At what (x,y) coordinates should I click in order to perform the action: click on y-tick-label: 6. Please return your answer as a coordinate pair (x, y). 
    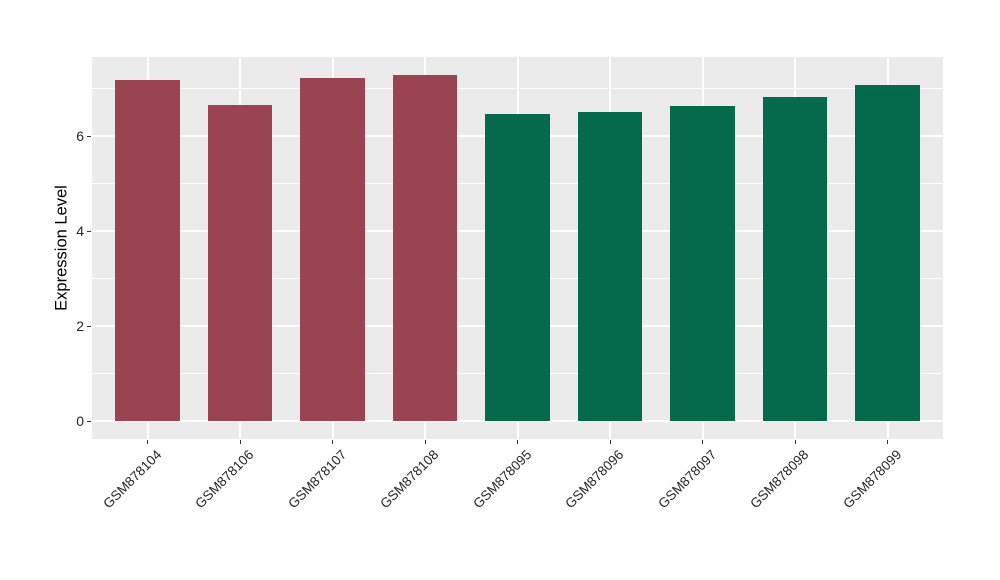
    Looking at the image, I should click on (80, 136).